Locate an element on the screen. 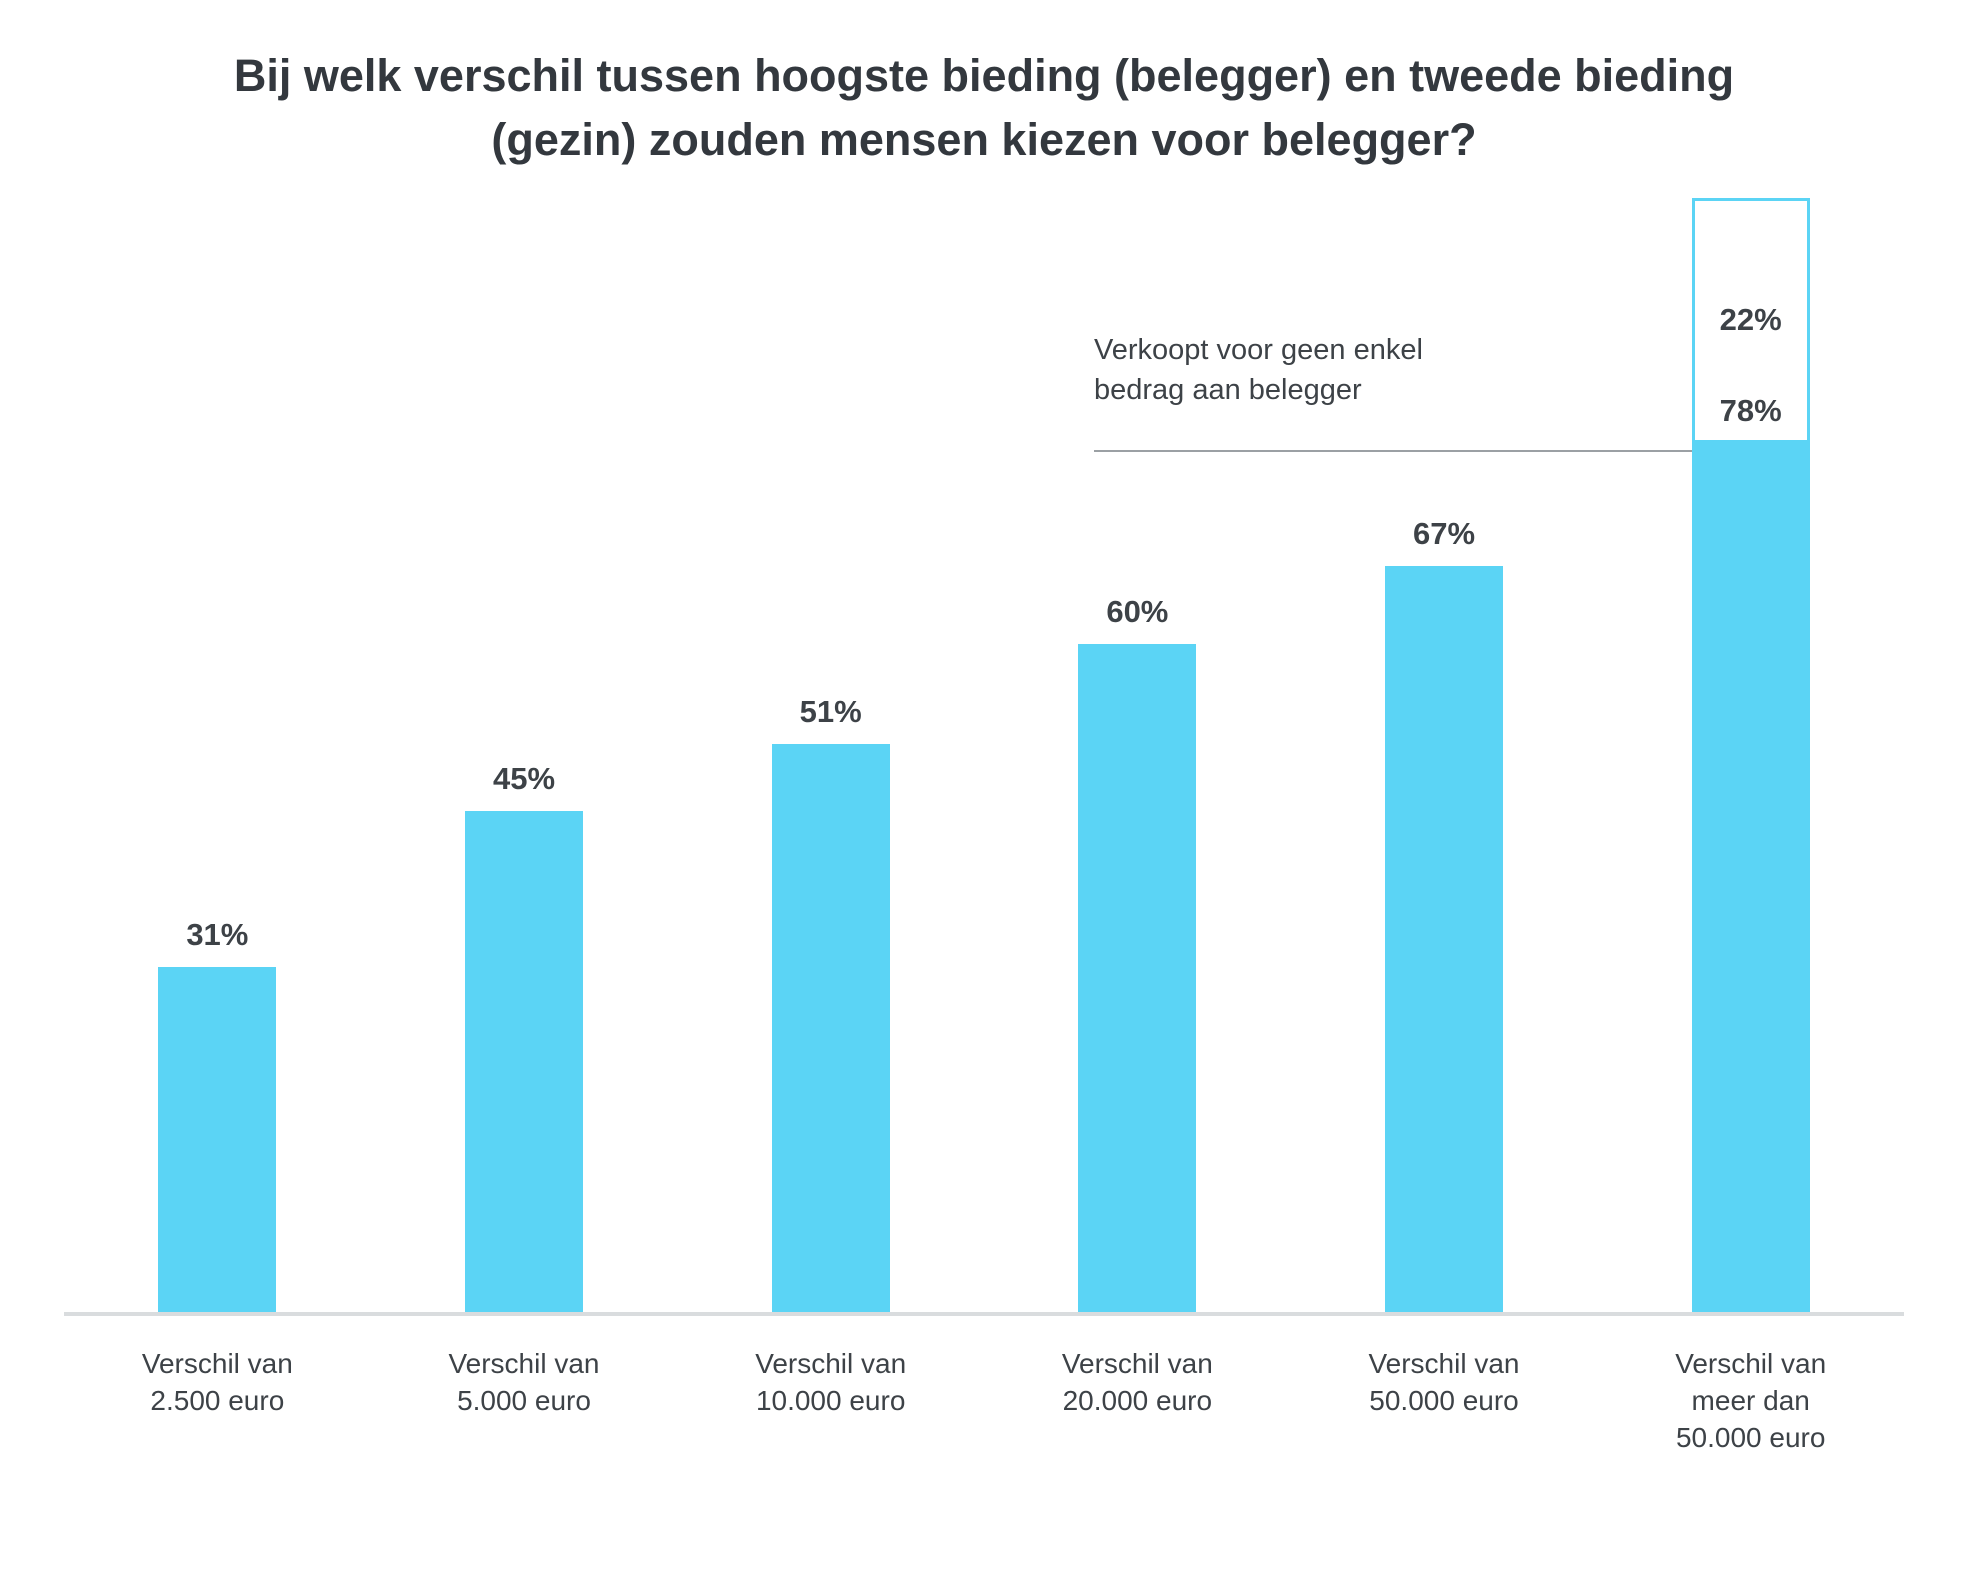 The width and height of the screenshot is (1968, 1596). category-label: Verschil van 2.500 euro is located at coordinates (217, 1382).